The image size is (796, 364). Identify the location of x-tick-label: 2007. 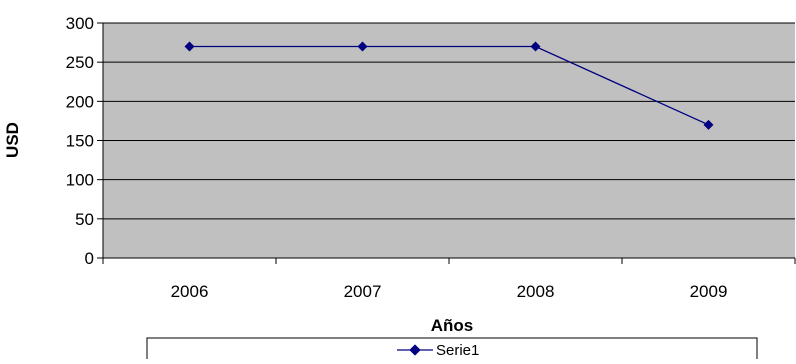
(363, 291).